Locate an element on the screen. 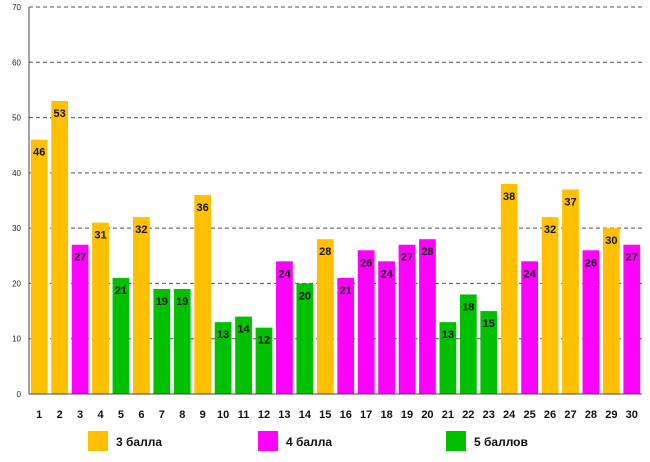 This screenshot has height=462, width=650. x-tick-label: 7 is located at coordinates (162, 415).